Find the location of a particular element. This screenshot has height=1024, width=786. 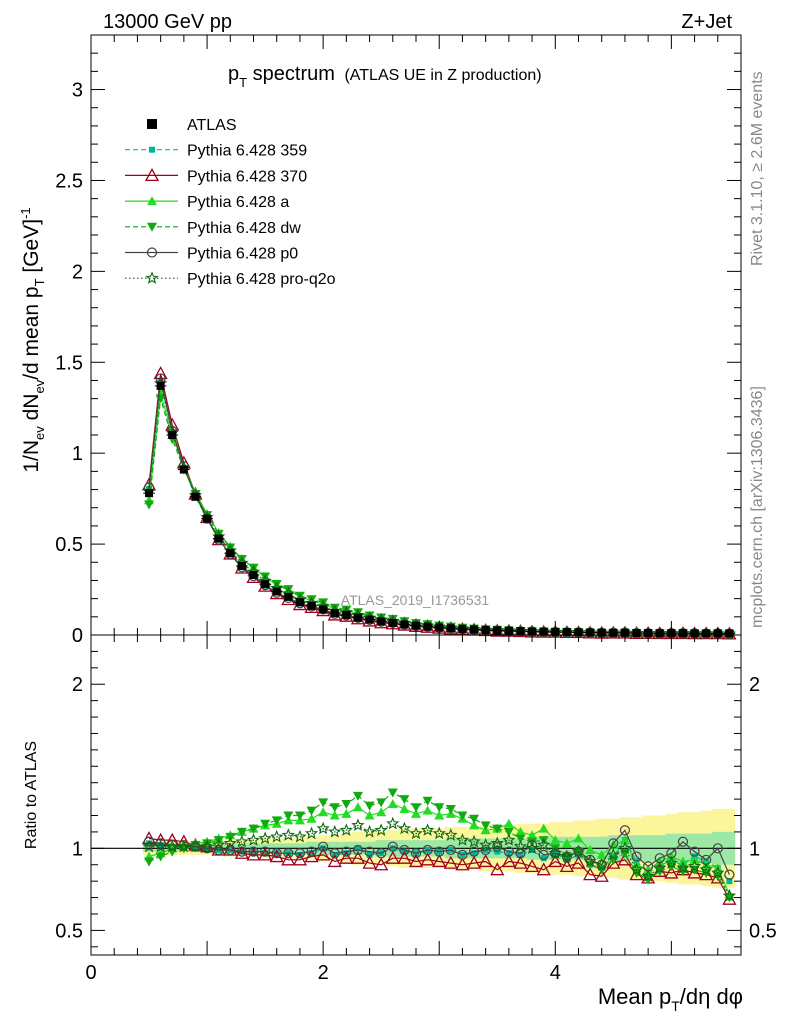

title-extra: (ATLAS UE in Z production) is located at coordinates (442, 75).